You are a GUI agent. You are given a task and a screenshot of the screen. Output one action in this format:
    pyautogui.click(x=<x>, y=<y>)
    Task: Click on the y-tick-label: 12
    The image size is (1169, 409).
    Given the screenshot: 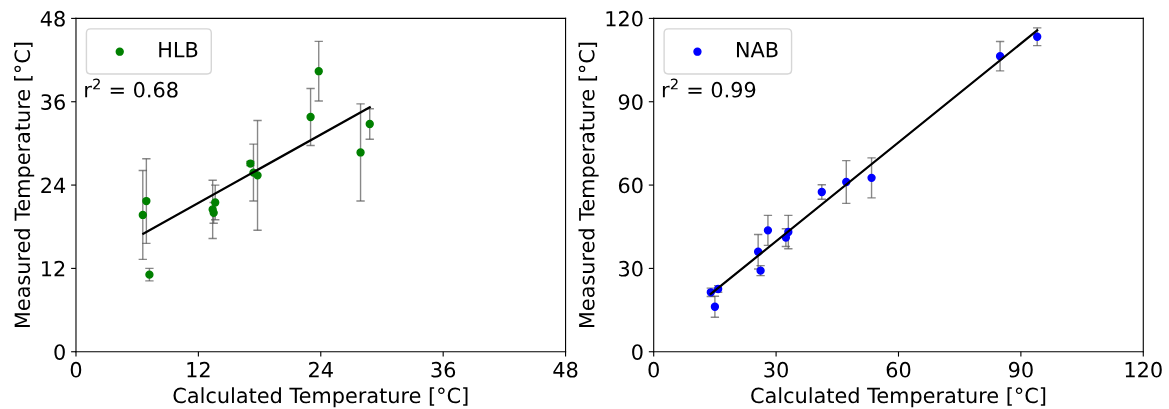 What is the action you would take?
    pyautogui.click(x=53, y=268)
    